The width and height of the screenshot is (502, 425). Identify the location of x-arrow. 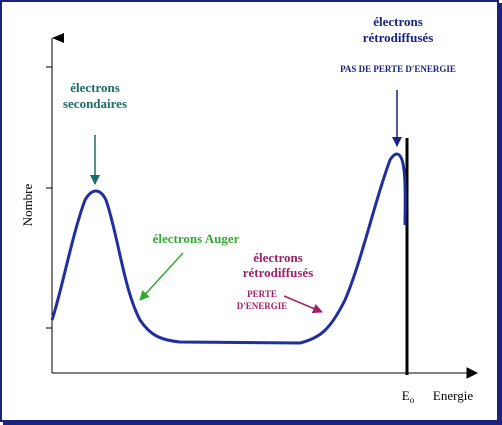
(472, 373).